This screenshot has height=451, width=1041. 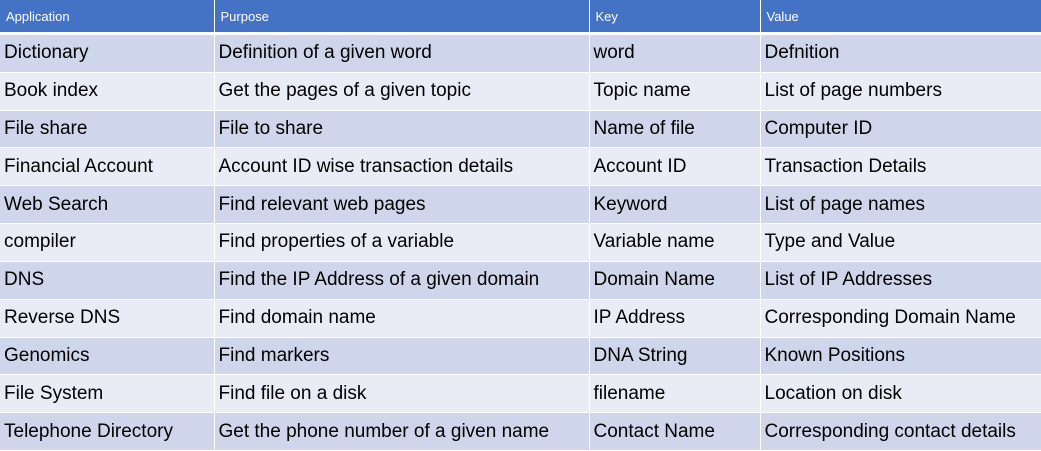 I want to click on cell-value: List of page names, so click(x=900, y=205).